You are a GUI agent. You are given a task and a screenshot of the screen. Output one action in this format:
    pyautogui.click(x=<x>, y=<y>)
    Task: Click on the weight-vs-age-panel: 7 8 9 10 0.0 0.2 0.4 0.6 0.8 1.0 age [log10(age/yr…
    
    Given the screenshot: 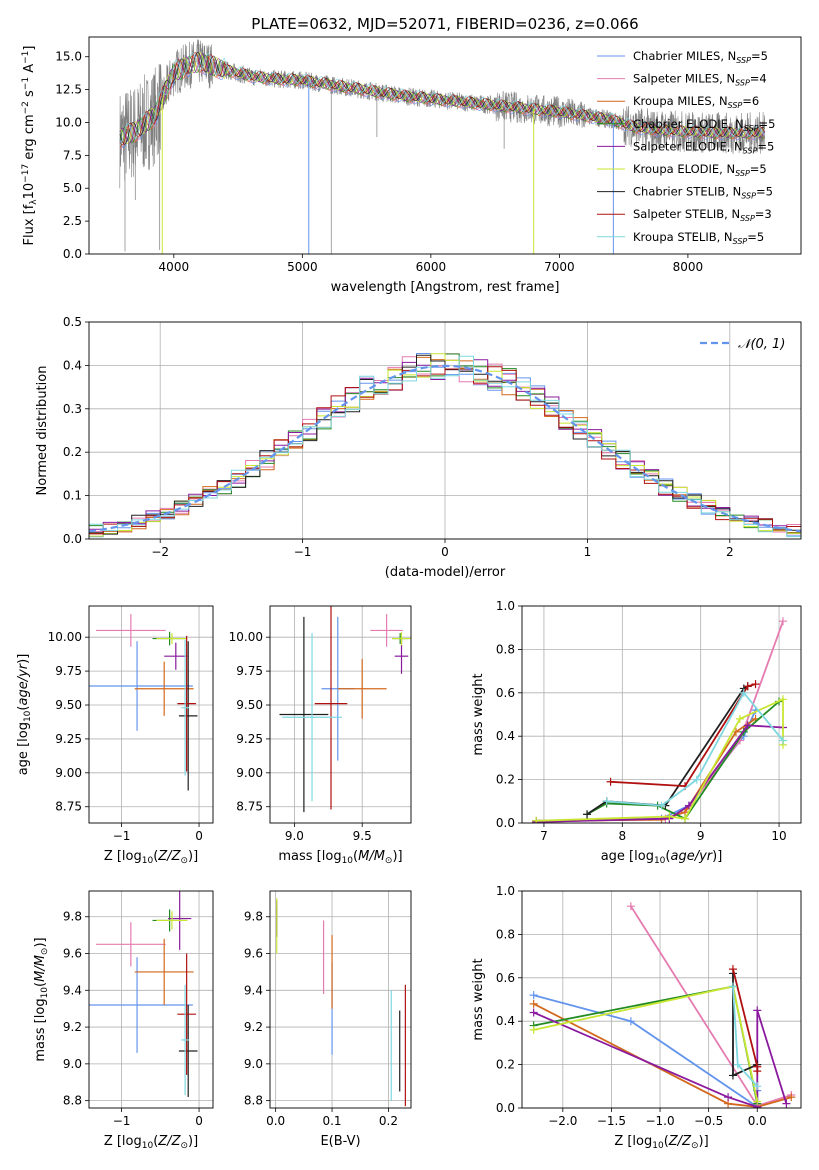 What is the action you would take?
    pyautogui.click(x=636, y=732)
    